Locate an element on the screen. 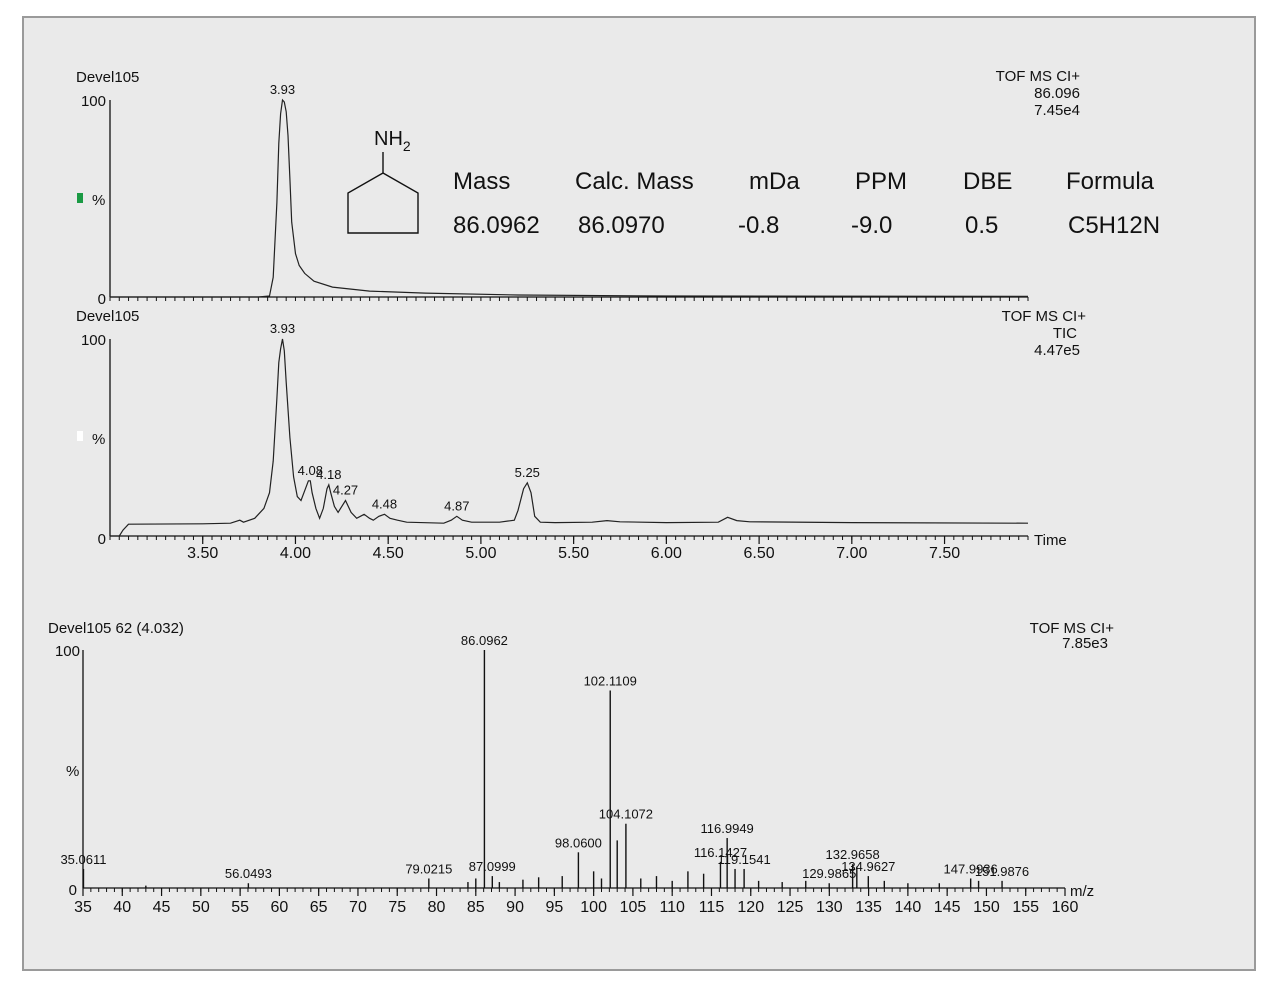 The width and height of the screenshot is (1280, 993). panel2-info-2: TIC is located at coordinates (1065, 333).